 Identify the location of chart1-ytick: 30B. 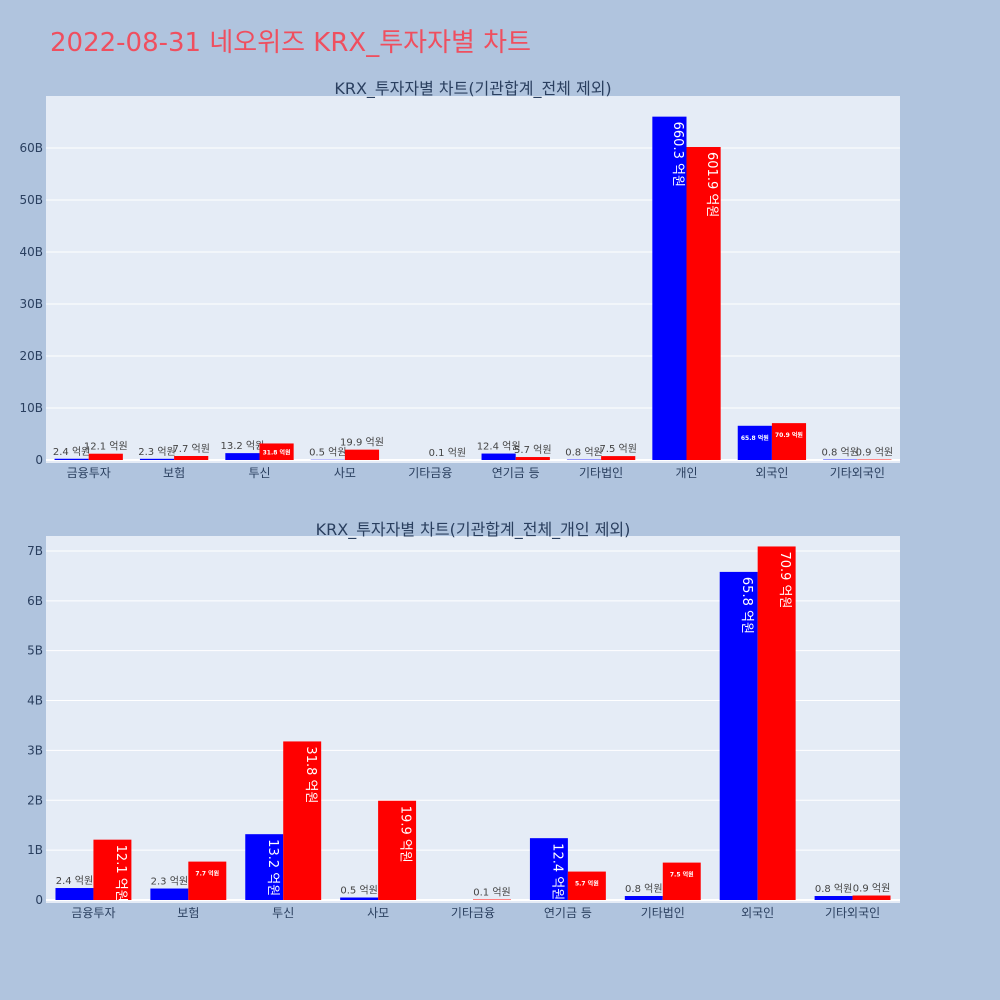
(31, 304).